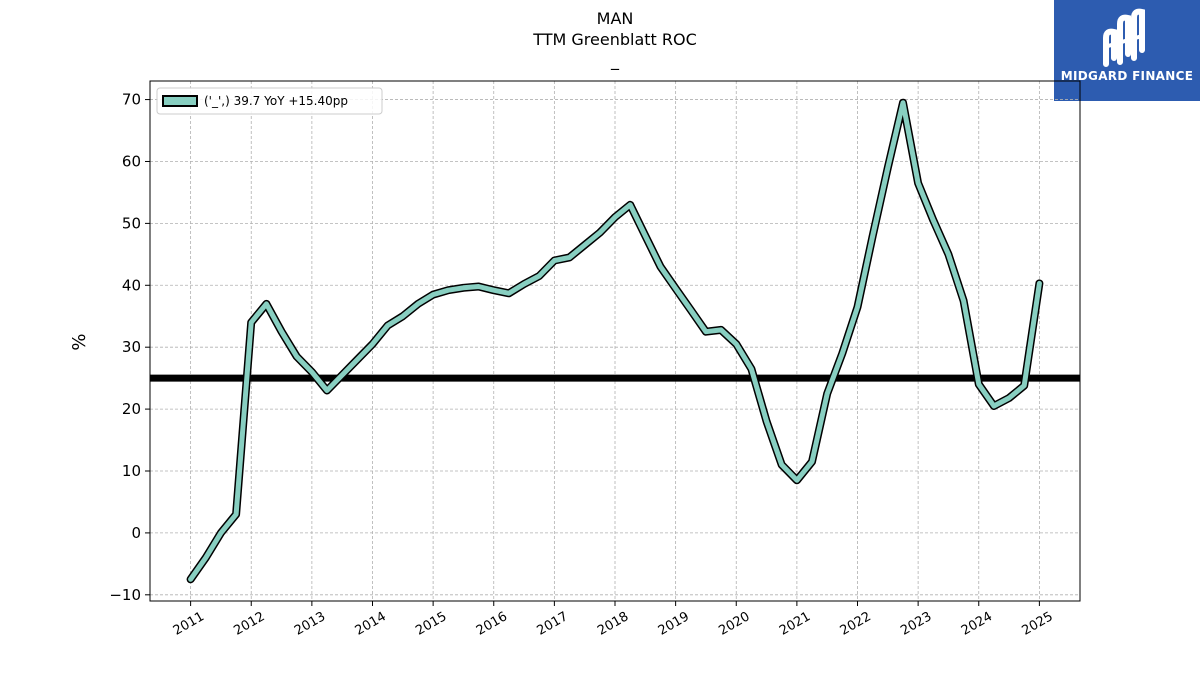 The width and height of the screenshot is (1200, 675). Describe the element at coordinates (1127, 76) in the screenshot. I see `brand-name: MIDGARD FINANCE` at that location.